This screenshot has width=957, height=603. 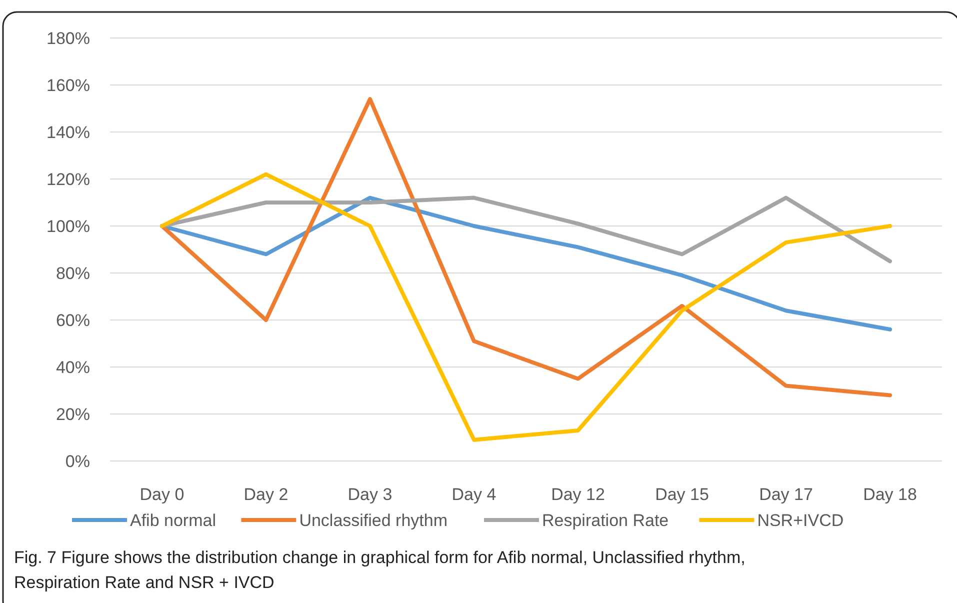 What do you see at coordinates (173, 520) in the screenshot?
I see `legend-label: Afib normal` at bounding box center [173, 520].